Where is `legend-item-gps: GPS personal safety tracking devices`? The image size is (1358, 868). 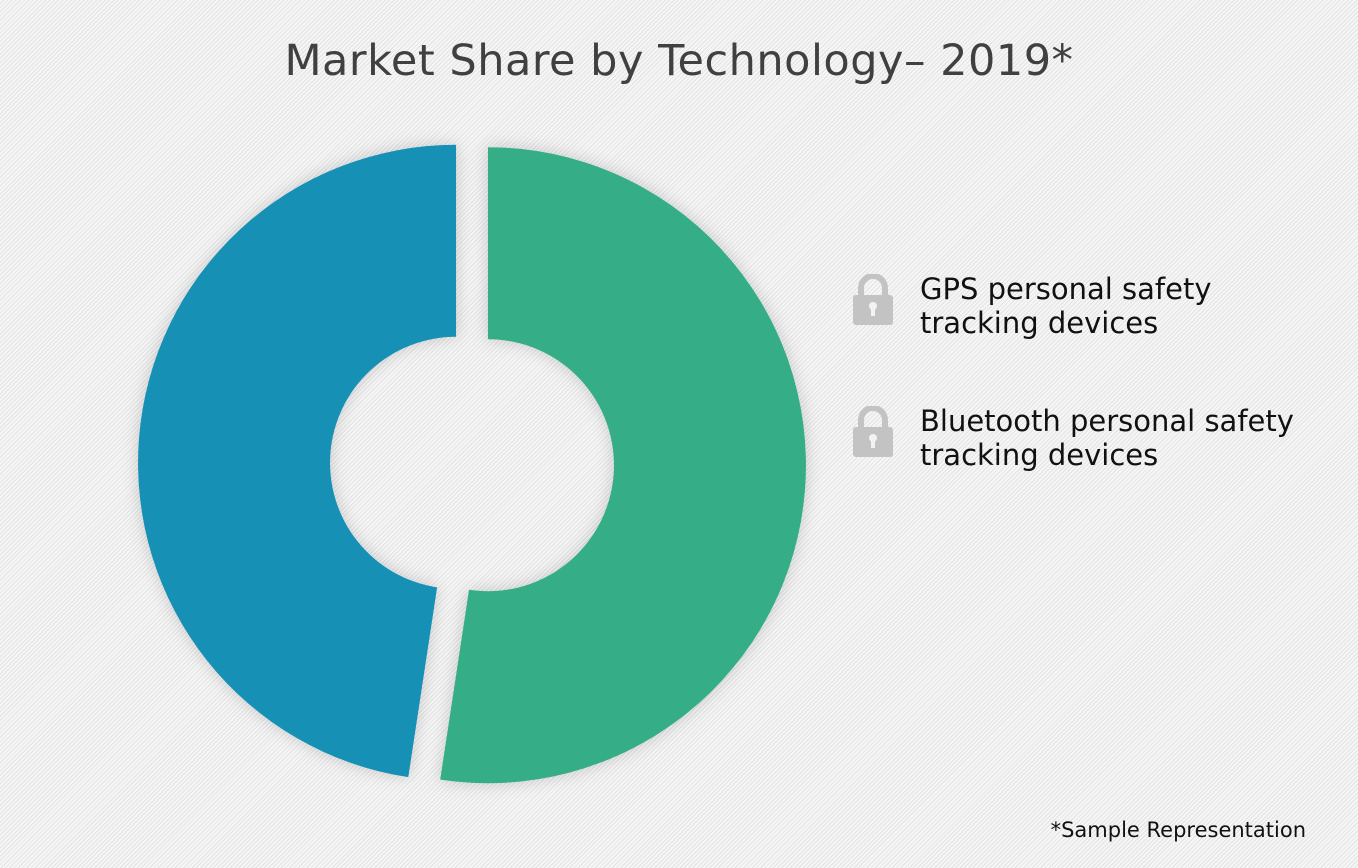 legend-item-gps: GPS personal safety tracking devices is located at coordinates (1087, 306).